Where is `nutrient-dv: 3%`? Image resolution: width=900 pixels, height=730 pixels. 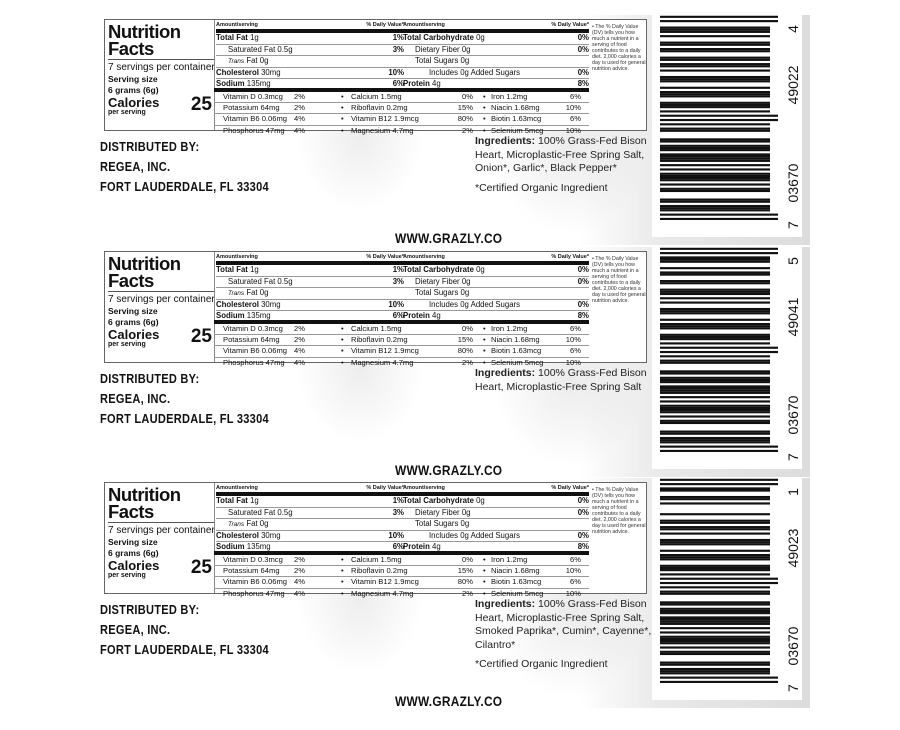
nutrient-dv: 3% is located at coordinates (398, 281).